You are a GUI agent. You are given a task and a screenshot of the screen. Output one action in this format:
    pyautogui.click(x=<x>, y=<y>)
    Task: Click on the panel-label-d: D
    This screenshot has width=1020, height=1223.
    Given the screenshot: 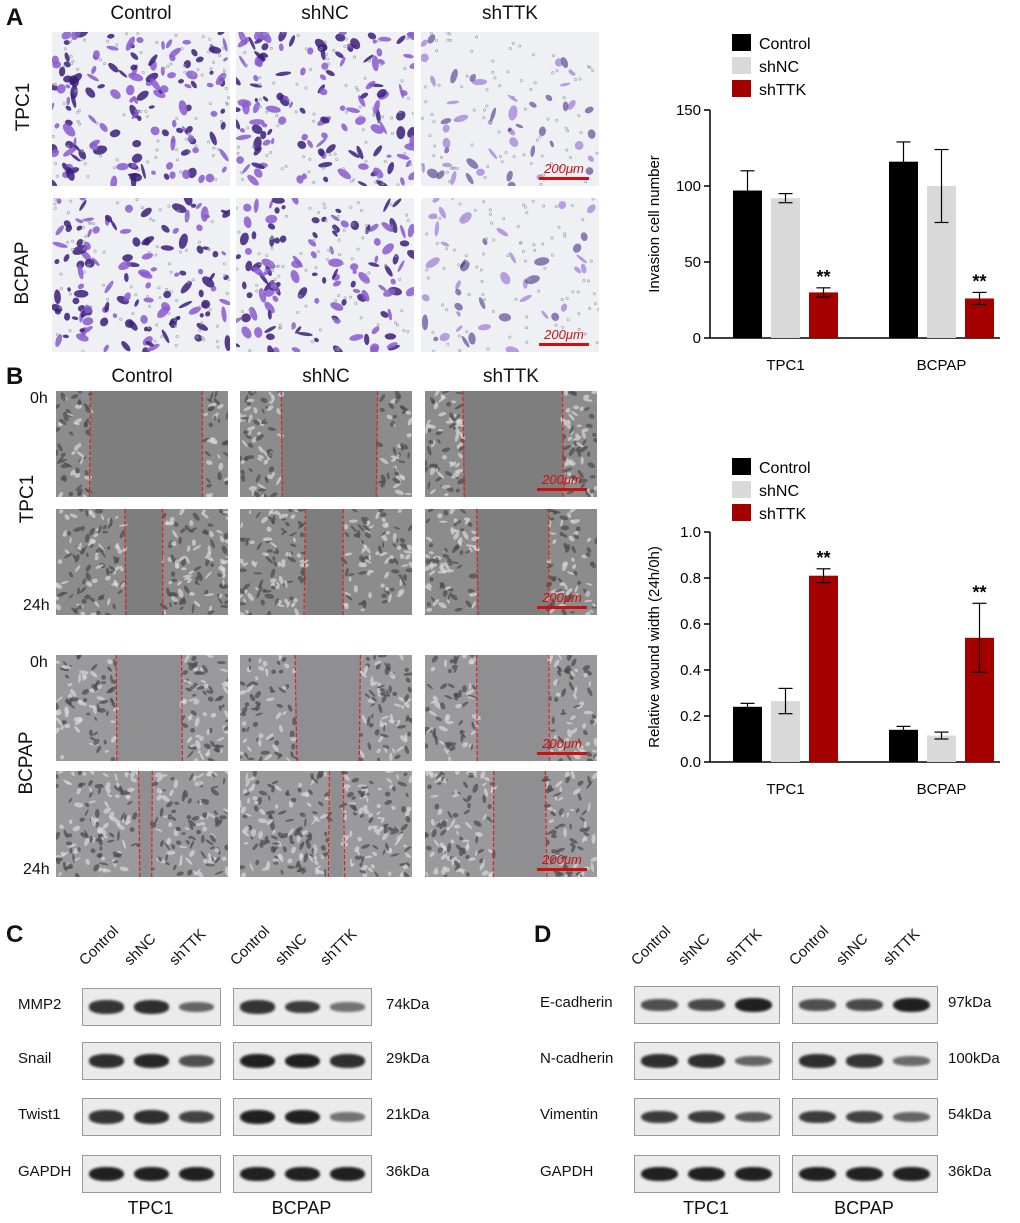 What is the action you would take?
    pyautogui.click(x=543, y=934)
    